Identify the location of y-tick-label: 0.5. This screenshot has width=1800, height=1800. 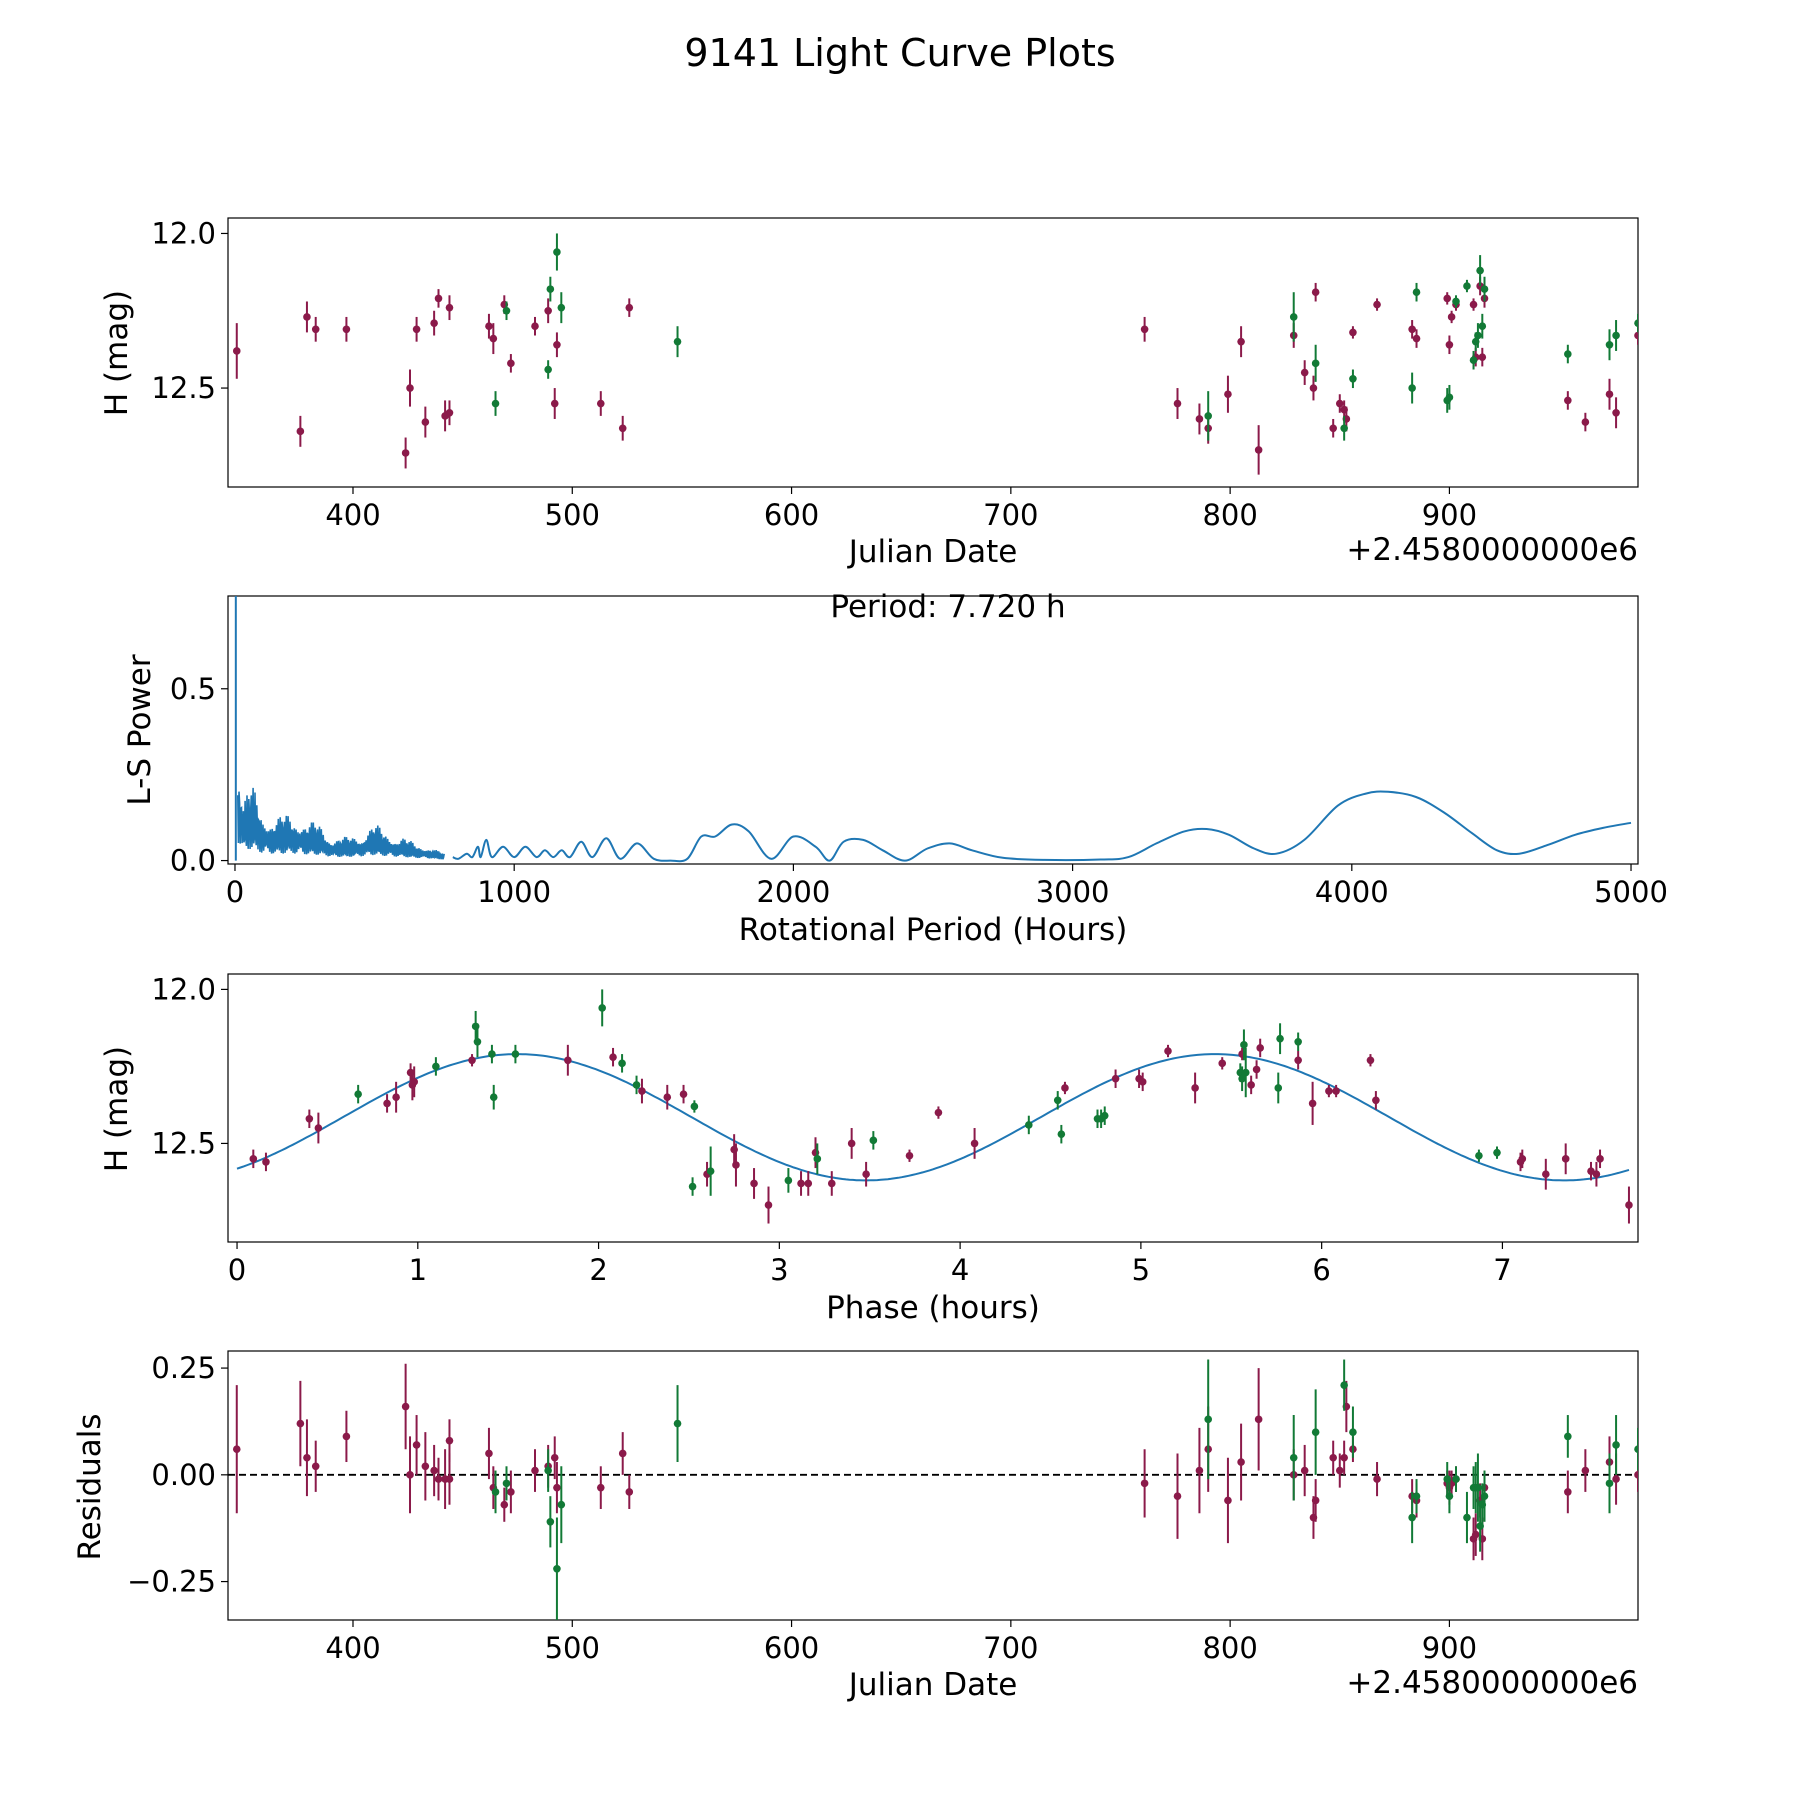
(193, 689).